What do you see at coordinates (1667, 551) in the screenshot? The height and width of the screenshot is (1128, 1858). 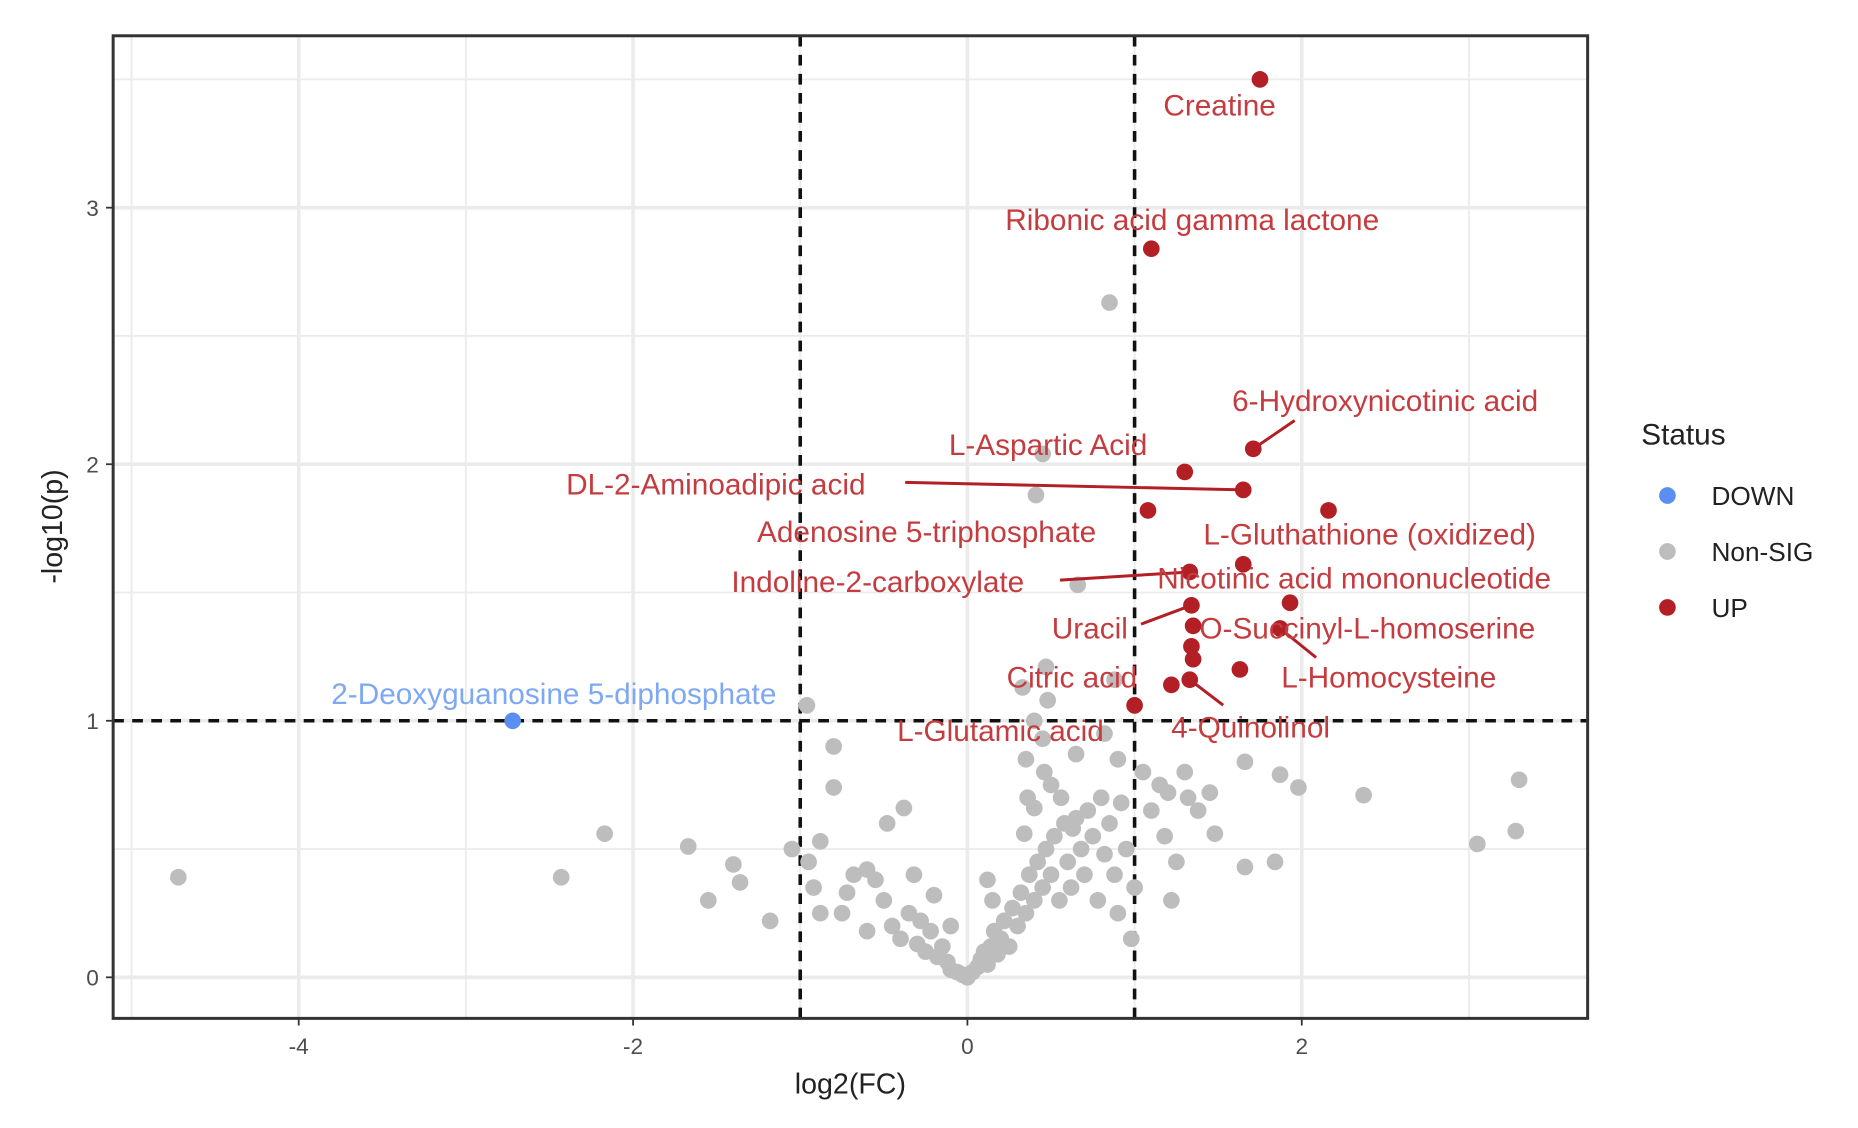 I see `legend-key-non-sig` at bounding box center [1667, 551].